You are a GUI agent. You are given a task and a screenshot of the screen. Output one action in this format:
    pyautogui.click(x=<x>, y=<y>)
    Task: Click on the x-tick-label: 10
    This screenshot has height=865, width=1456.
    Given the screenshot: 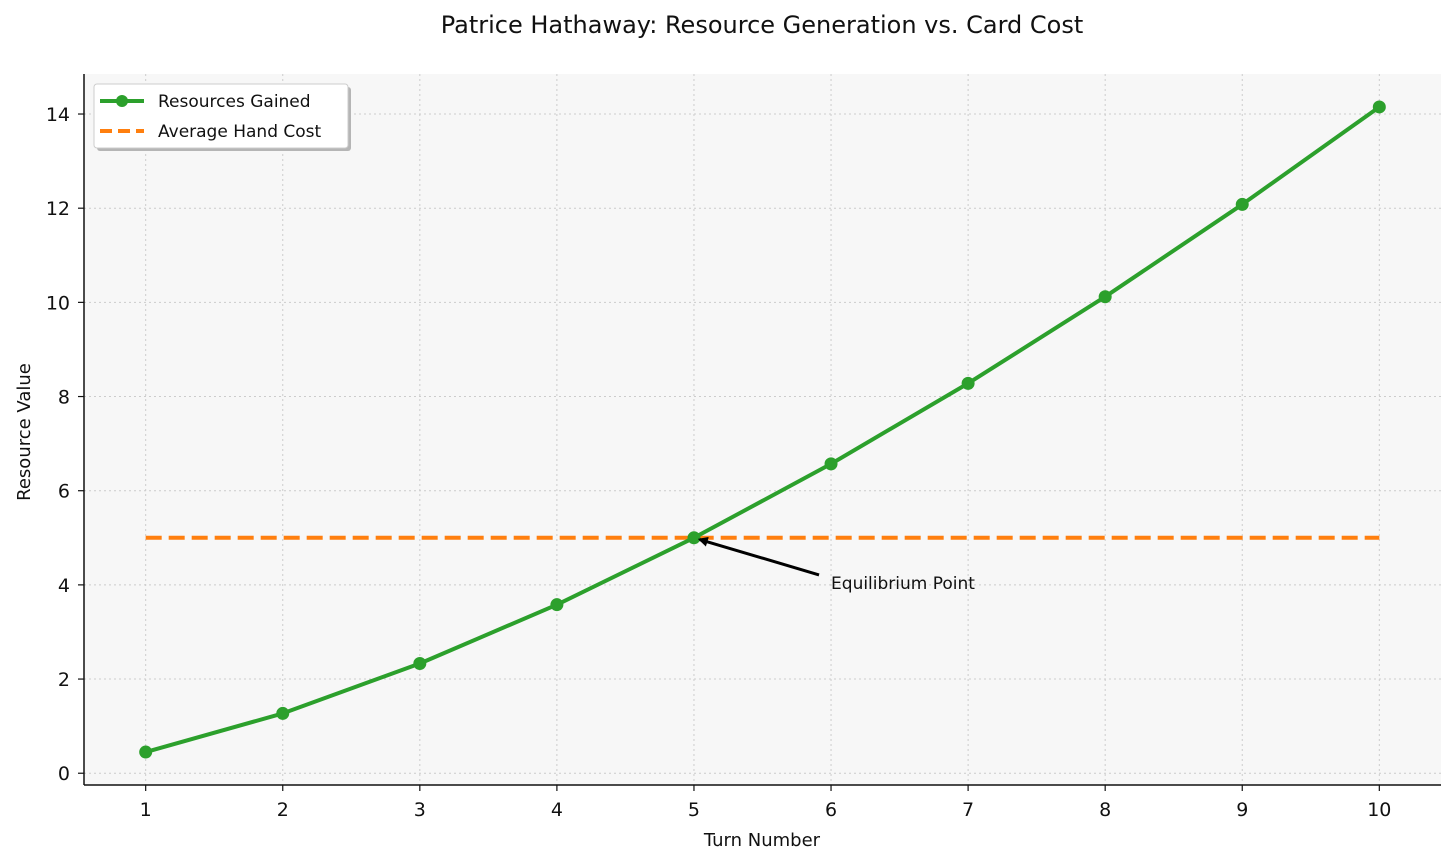 What is the action you would take?
    pyautogui.click(x=1379, y=810)
    